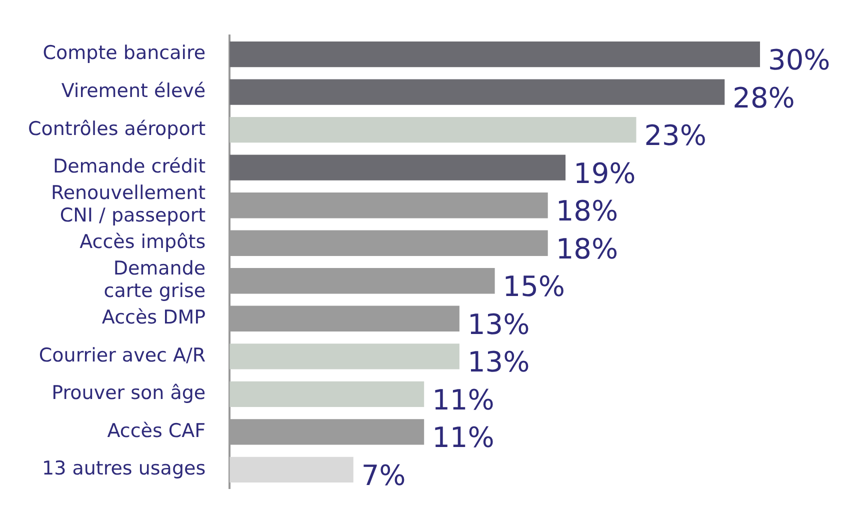 The height and width of the screenshot is (524, 850). Describe the element at coordinates (143, 242) in the screenshot. I see `y-tick-label: Accès impôts` at that location.